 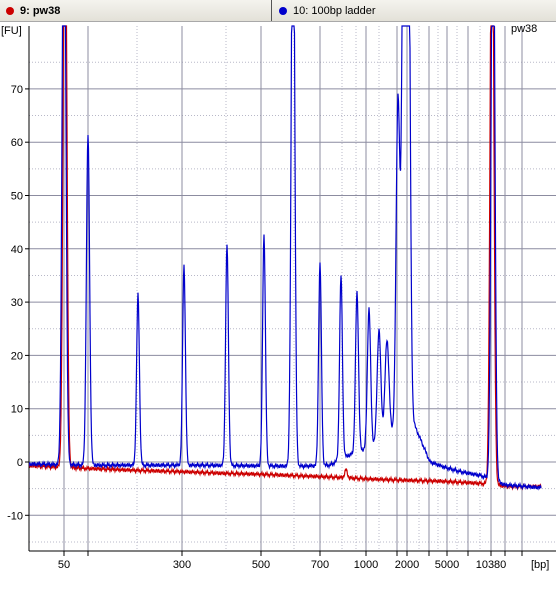 I want to click on y-axis-label: [FU], so click(x=11, y=31).